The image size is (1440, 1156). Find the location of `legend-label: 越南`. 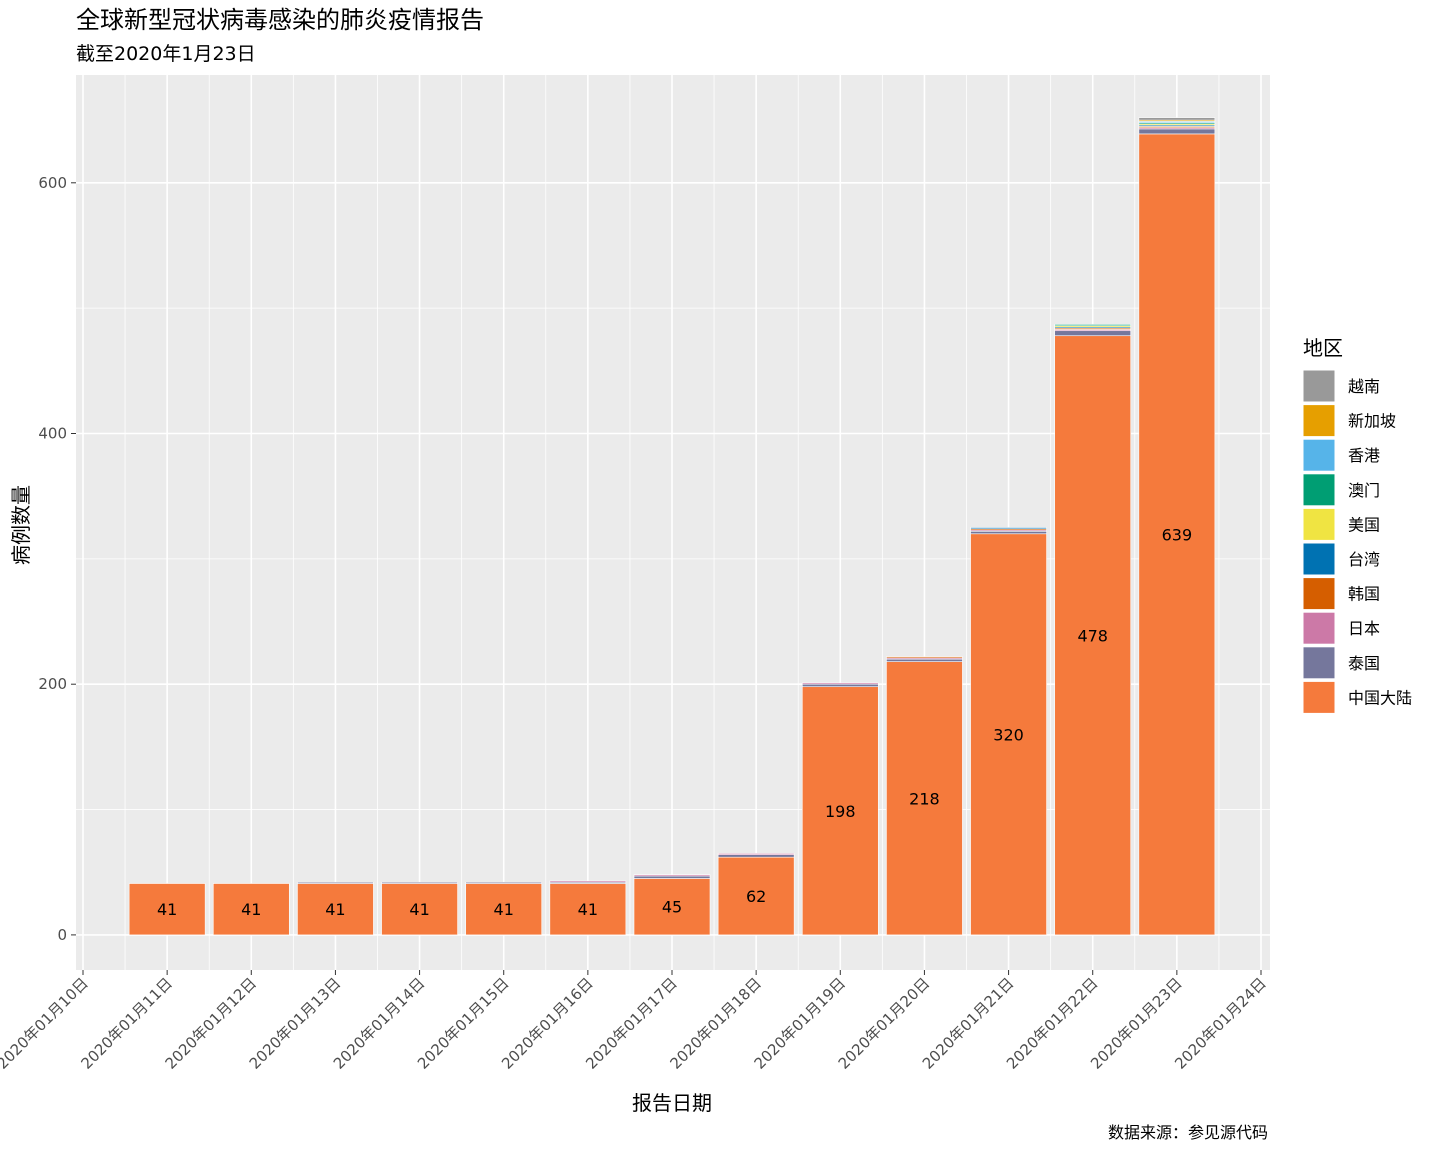

legend-label: 越南 is located at coordinates (1364, 386).